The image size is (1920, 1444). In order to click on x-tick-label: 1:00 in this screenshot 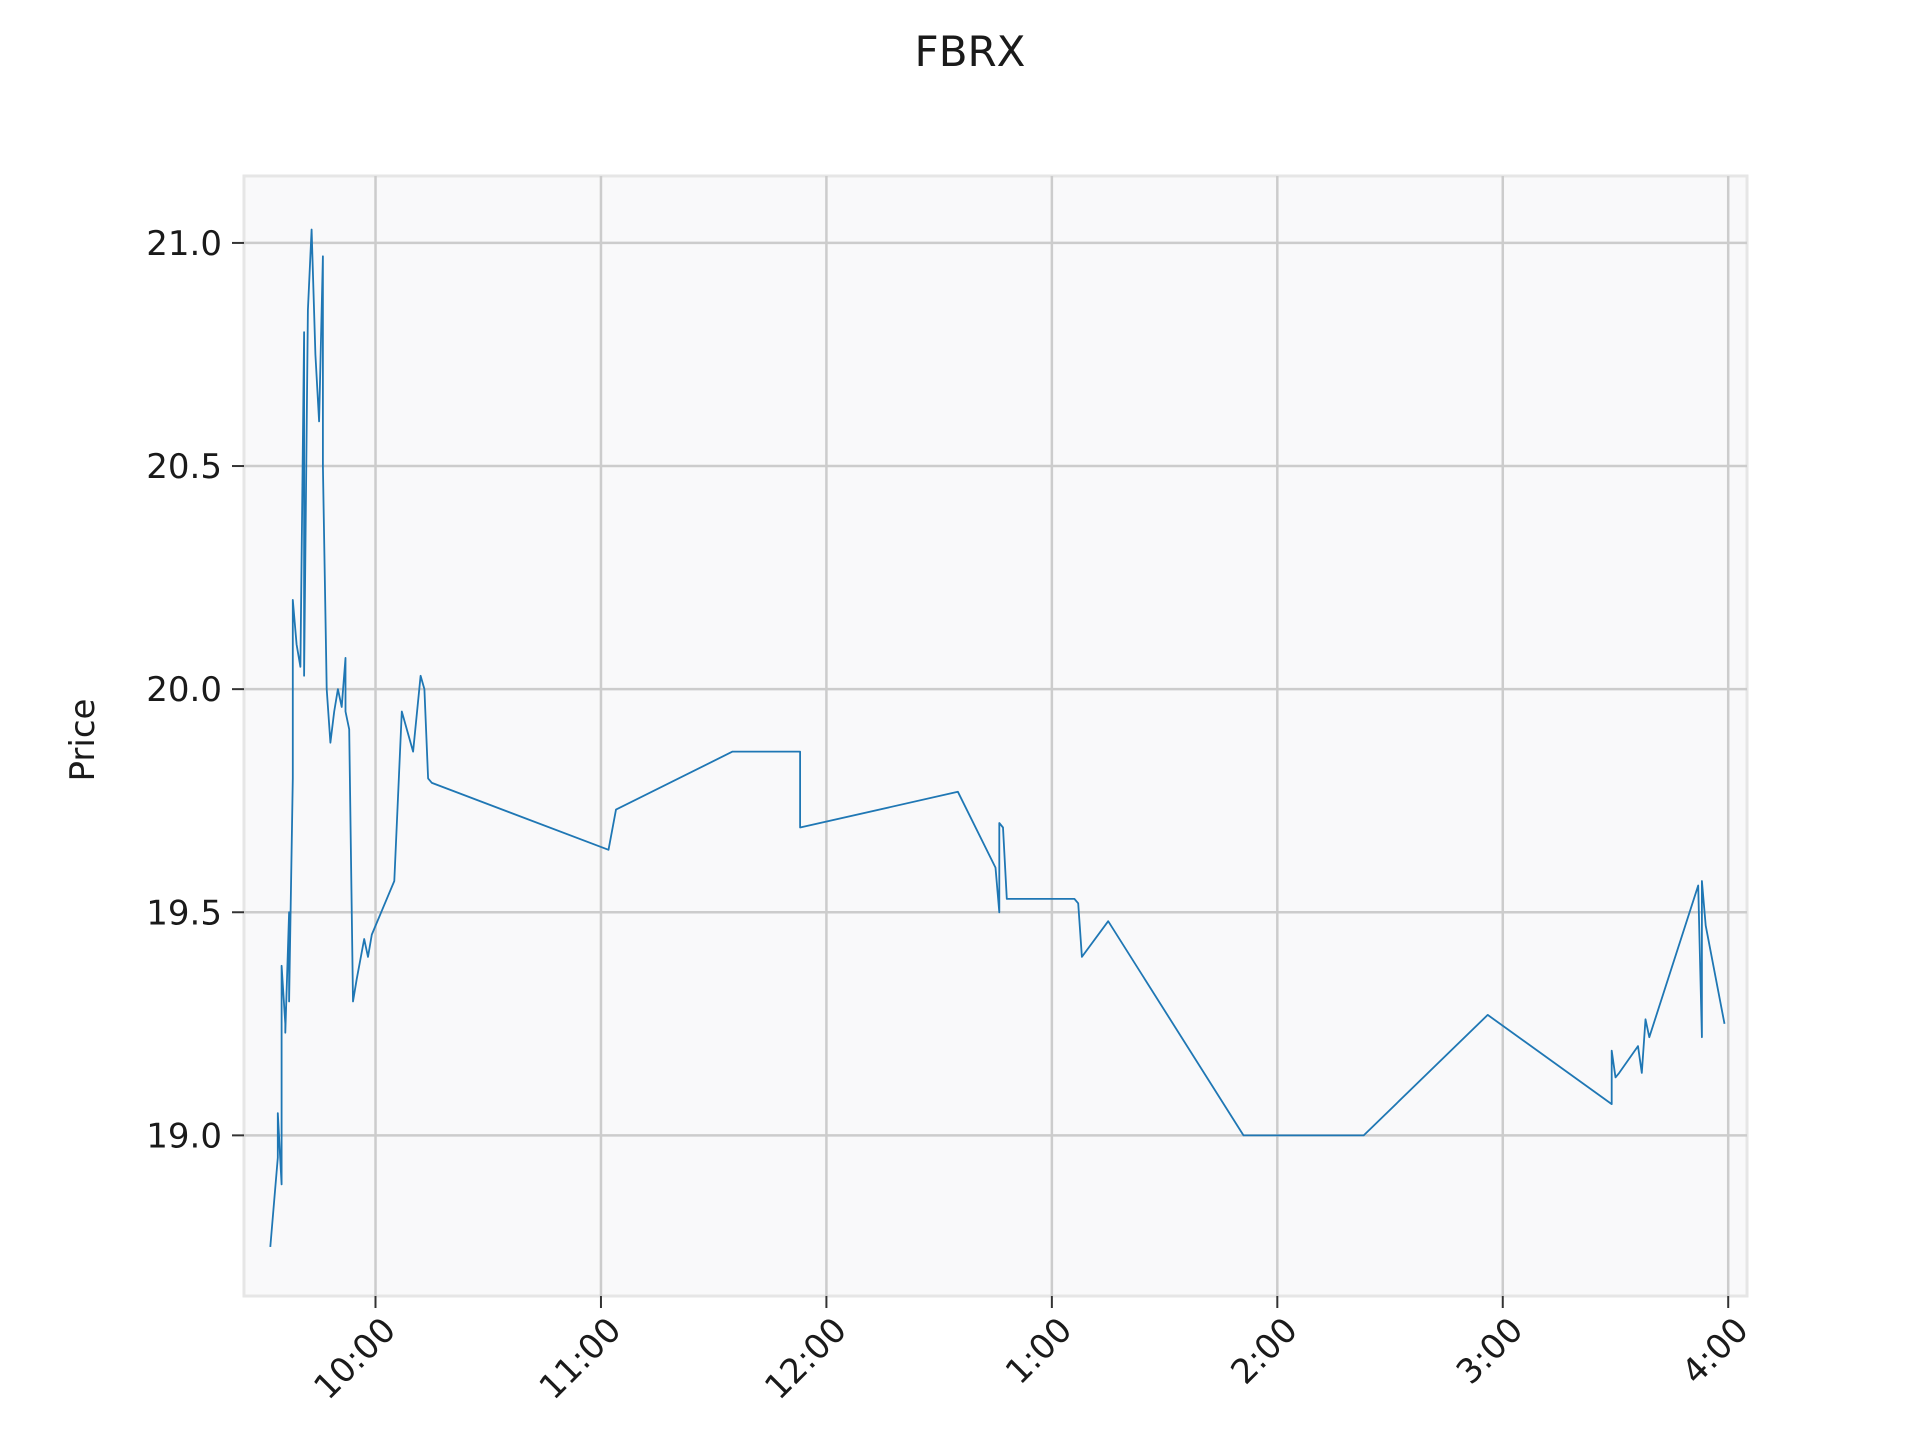, I will do `click(1039, 1351)`.